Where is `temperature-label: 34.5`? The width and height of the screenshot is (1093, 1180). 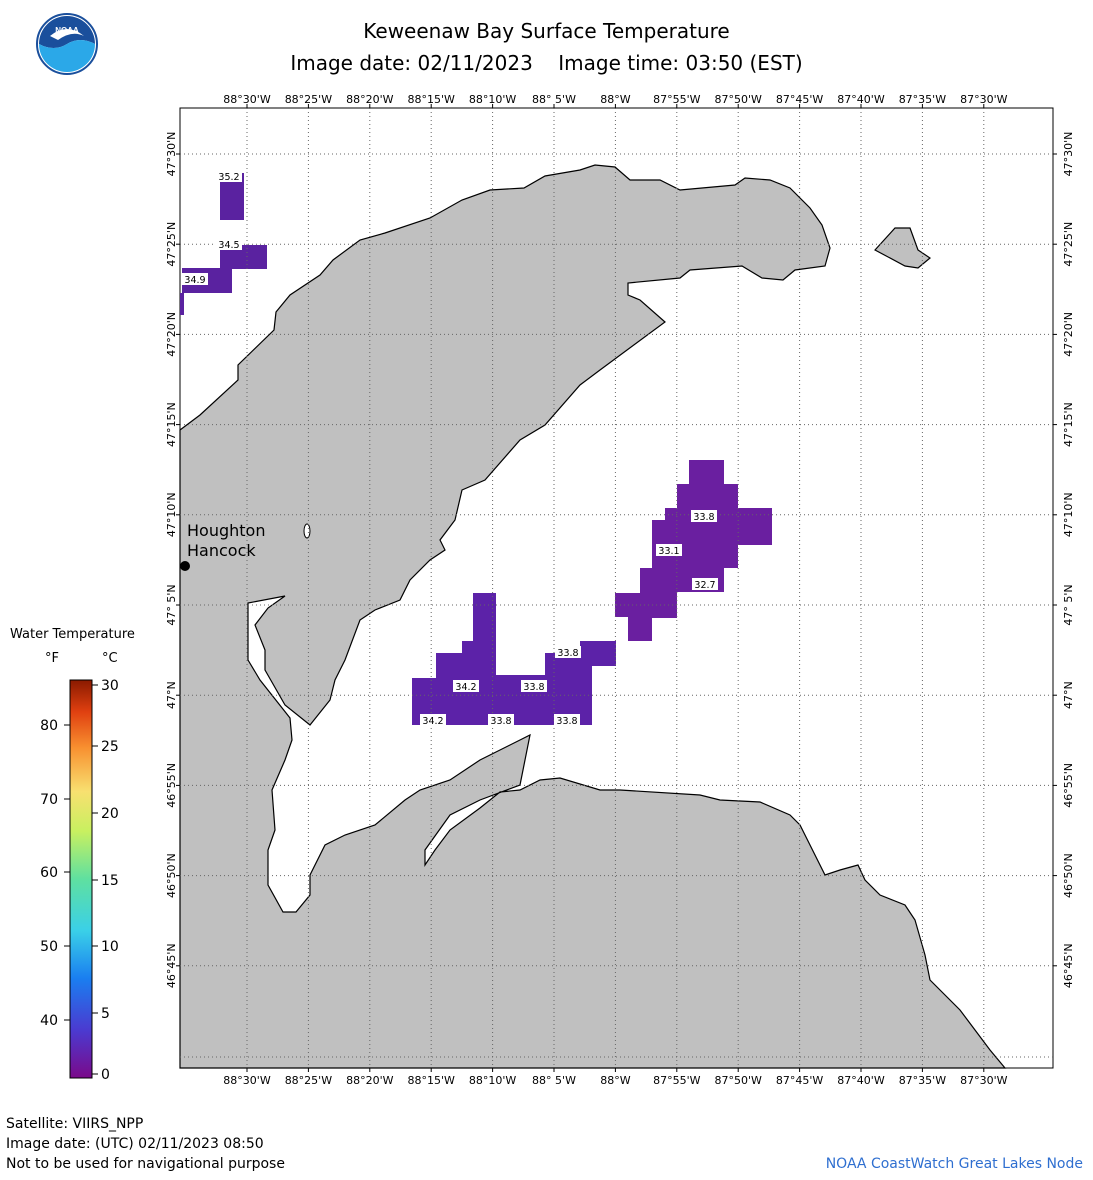
temperature-label: 34.5 is located at coordinates (229, 244).